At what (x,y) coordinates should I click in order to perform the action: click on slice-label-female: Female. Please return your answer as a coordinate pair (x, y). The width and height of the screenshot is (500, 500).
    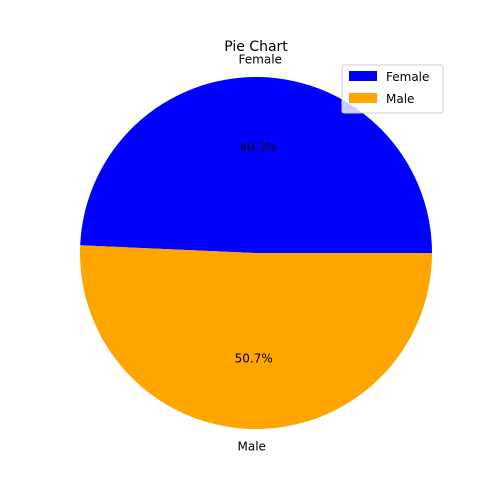
    Looking at the image, I should click on (260, 59).